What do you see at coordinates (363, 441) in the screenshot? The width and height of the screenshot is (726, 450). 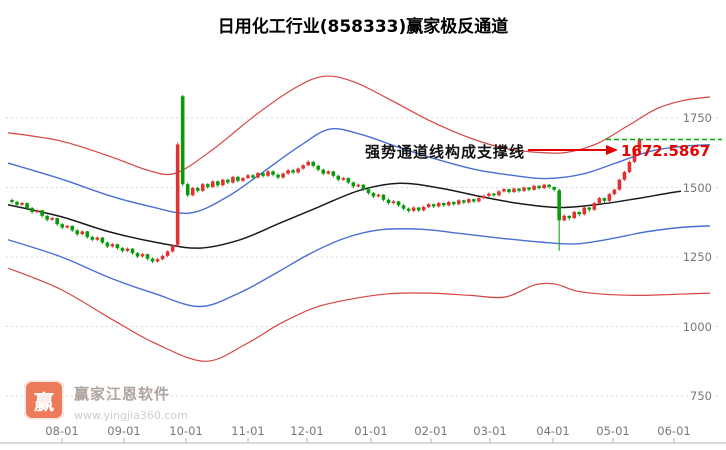 I see `x-axis-line` at bounding box center [363, 441].